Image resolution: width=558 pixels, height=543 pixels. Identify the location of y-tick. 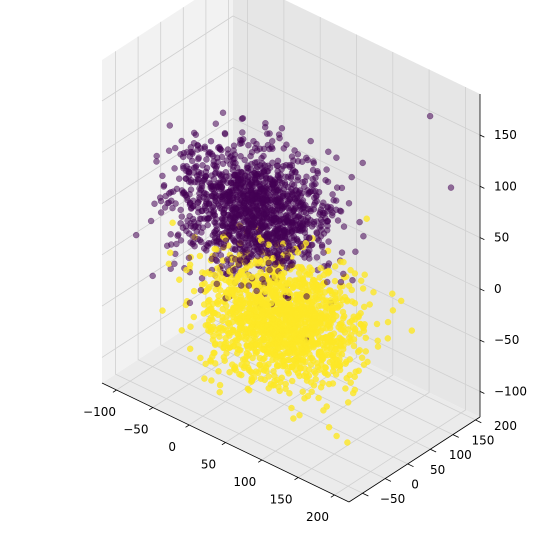
(410, 465).